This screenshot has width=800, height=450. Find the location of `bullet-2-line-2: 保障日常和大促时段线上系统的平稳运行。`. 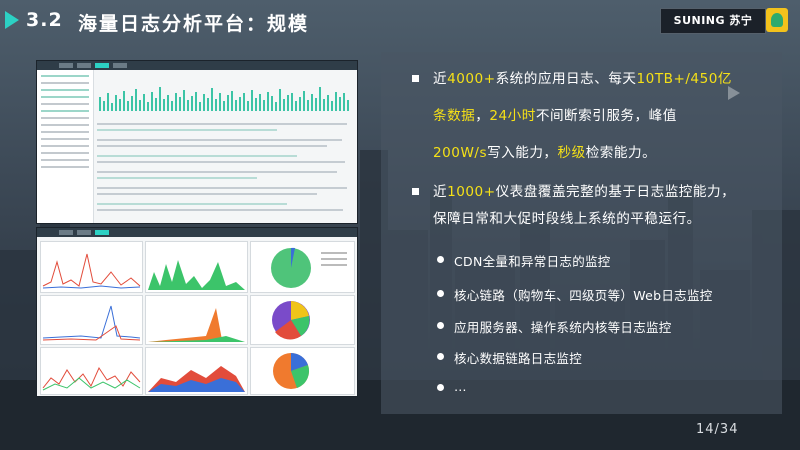

bullet-2-line-2: 保障日常和大促时段线上系统的平稳运行。 is located at coordinates (567, 217).